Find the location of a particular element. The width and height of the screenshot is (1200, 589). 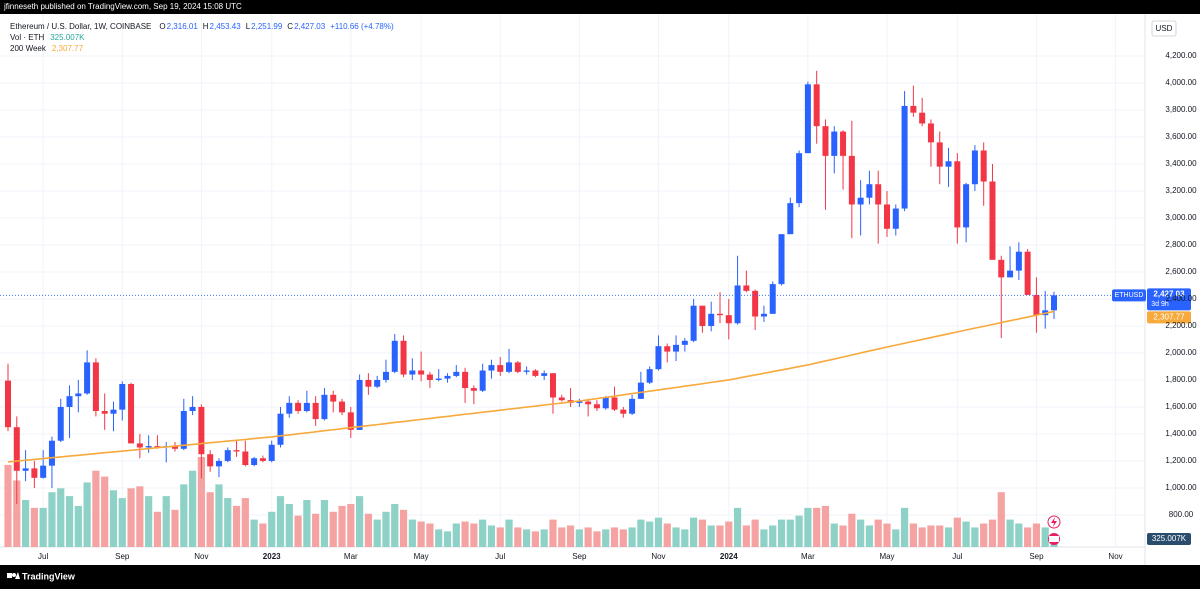

y-tick-label: 2,800.00 is located at coordinates (1181, 244).